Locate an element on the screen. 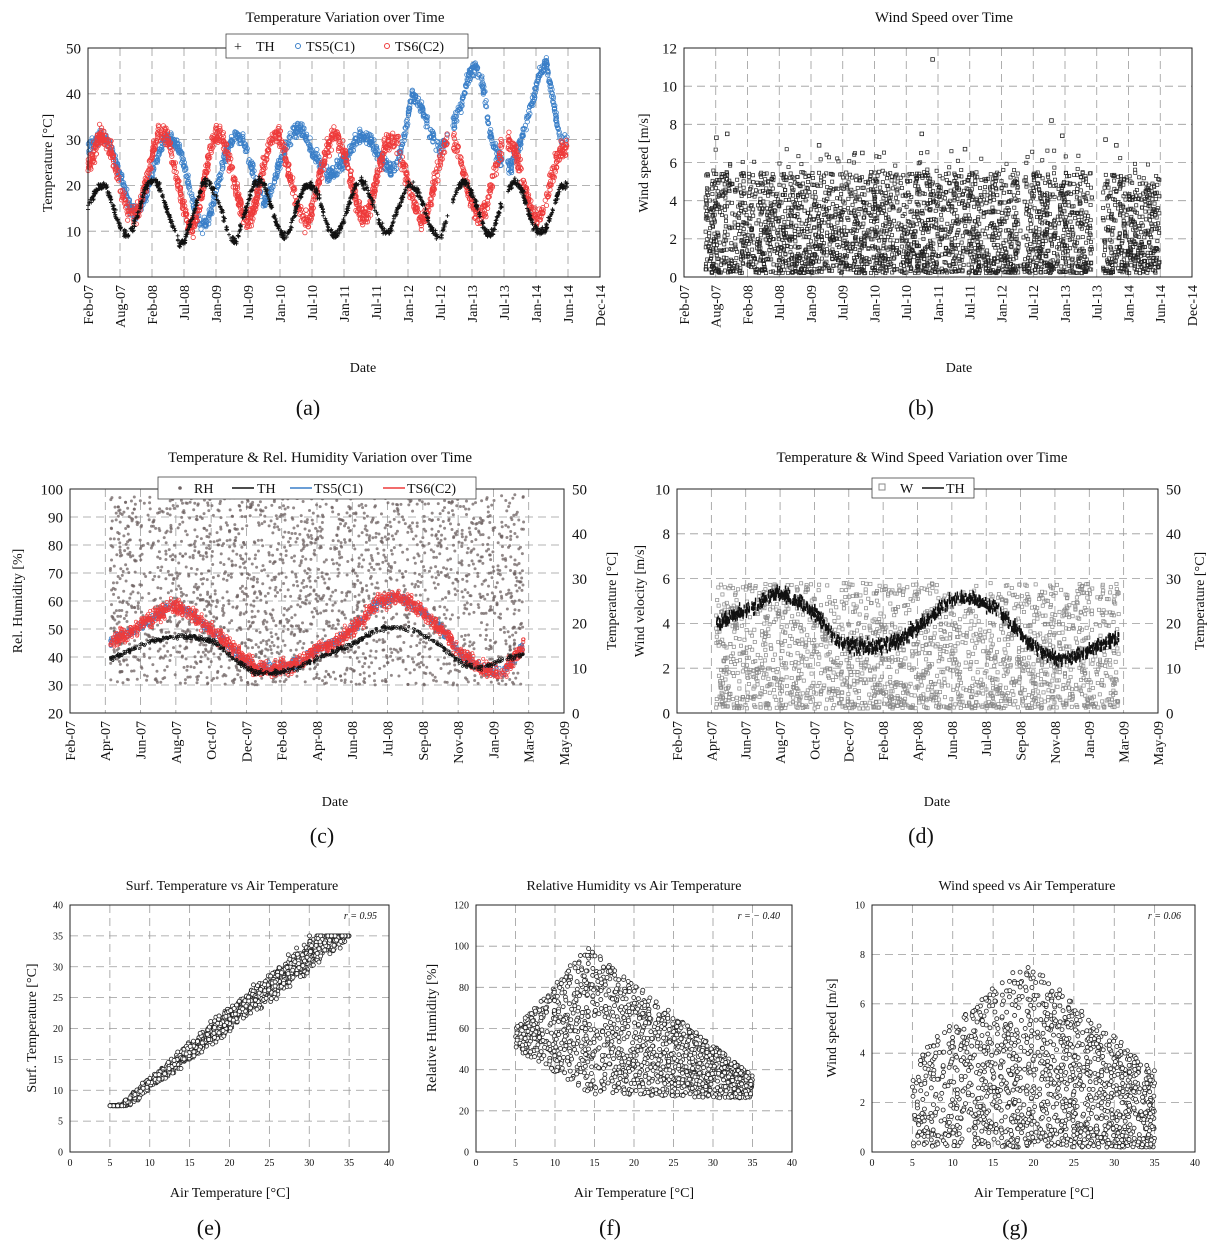 The width and height of the screenshot is (1213, 1245). x-tick-label: Jul-09 is located at coordinates (249, 302).